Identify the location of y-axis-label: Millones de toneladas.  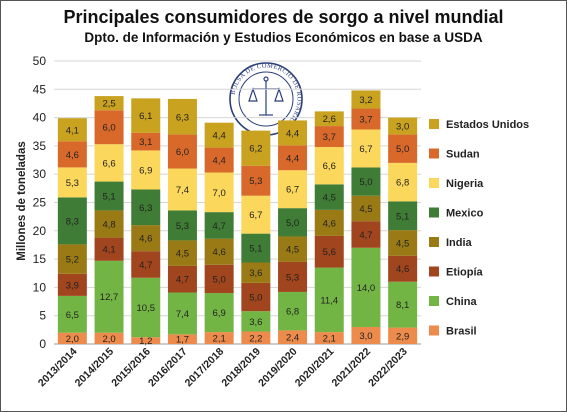
(22, 201).